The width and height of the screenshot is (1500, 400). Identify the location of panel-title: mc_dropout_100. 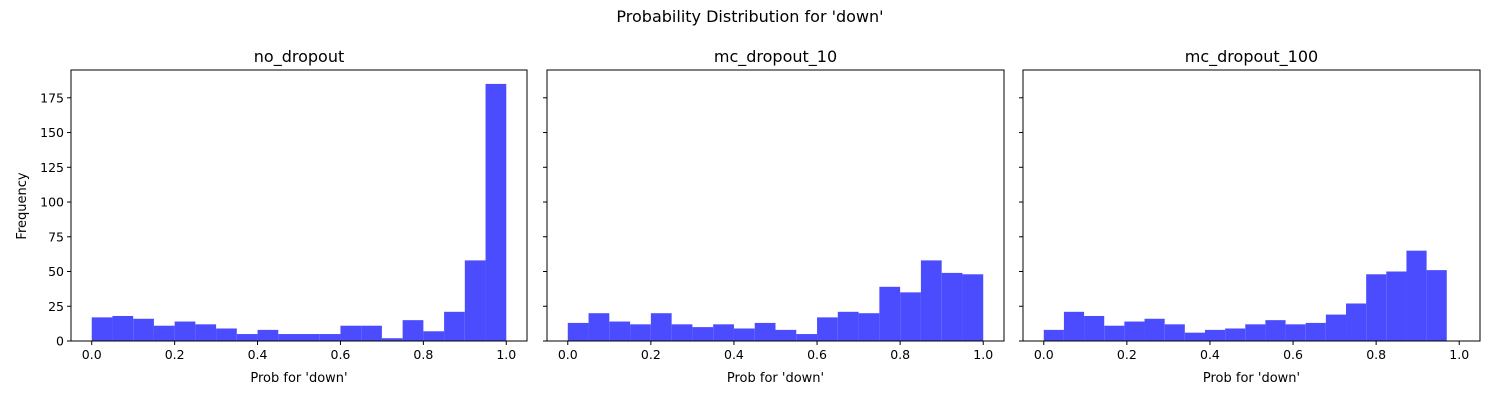
(1251, 57).